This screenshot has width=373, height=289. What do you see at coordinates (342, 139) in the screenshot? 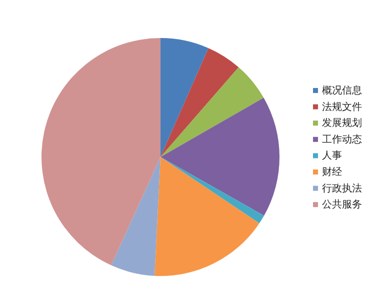
I see `legend-label: 工作动态` at bounding box center [342, 139].